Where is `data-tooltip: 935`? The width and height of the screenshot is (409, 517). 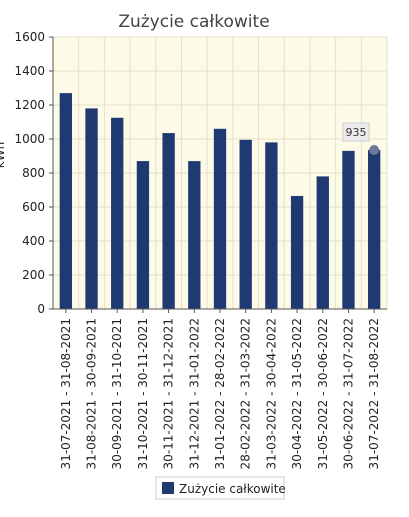 data-tooltip: 935 is located at coordinates (356, 132).